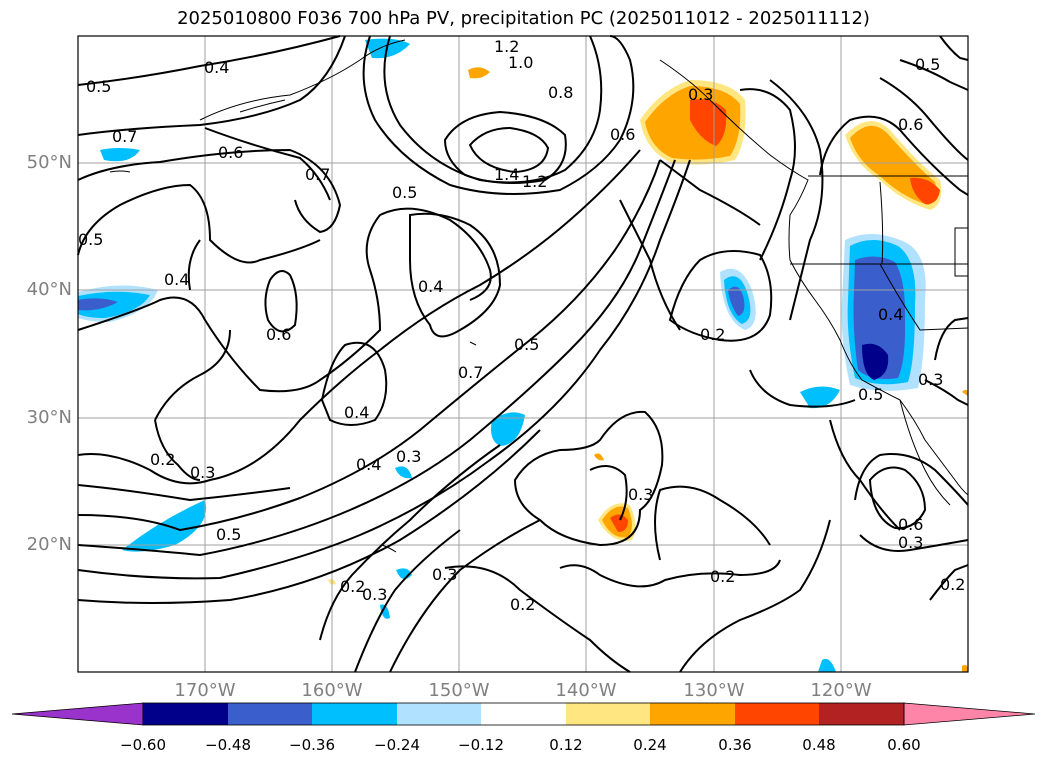  Describe the element at coordinates (566, 745) in the screenshot. I see `colorbar-tick: 0.12` at that location.